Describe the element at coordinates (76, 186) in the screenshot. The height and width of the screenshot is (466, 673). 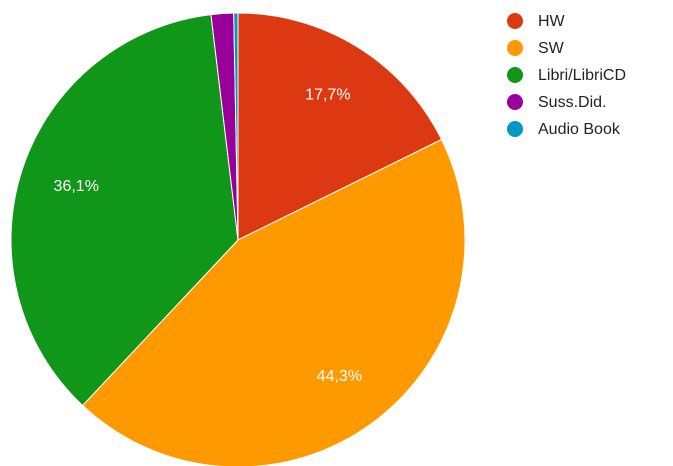
I see `slice-label: 36,1%` at that location.